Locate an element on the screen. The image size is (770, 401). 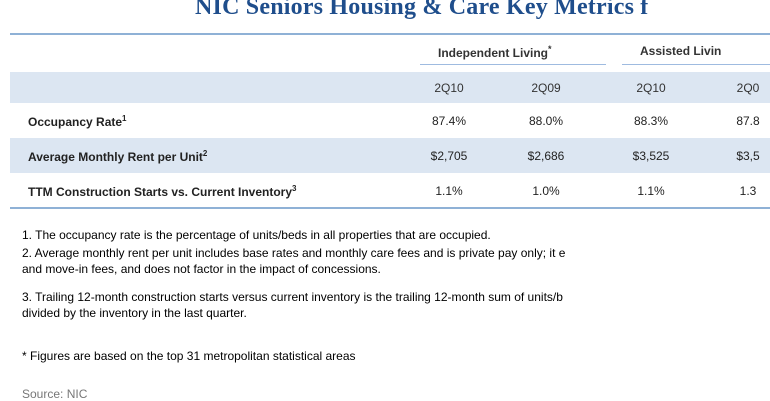
row-label-occupancy-rate: Occupancy Rate1 is located at coordinates (77, 121).